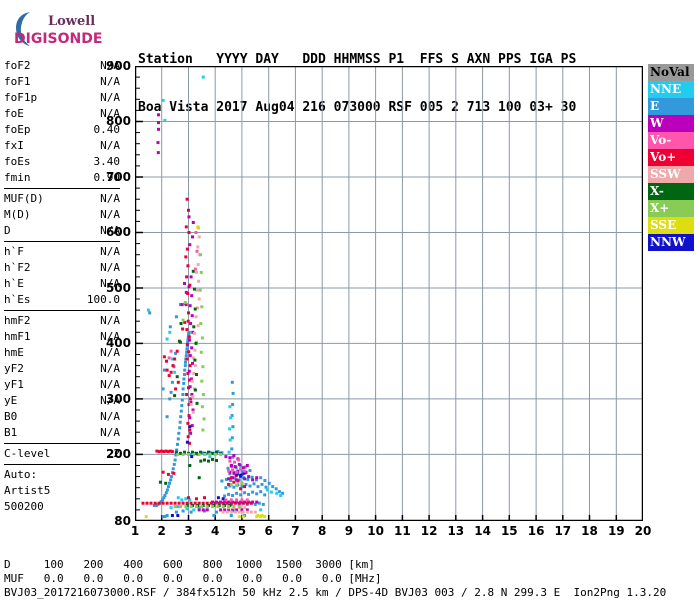 The width and height of the screenshot is (700, 600). What do you see at coordinates (118, 232) in the screenshot?
I see `y-tick-label: 600` at bounding box center [118, 232].